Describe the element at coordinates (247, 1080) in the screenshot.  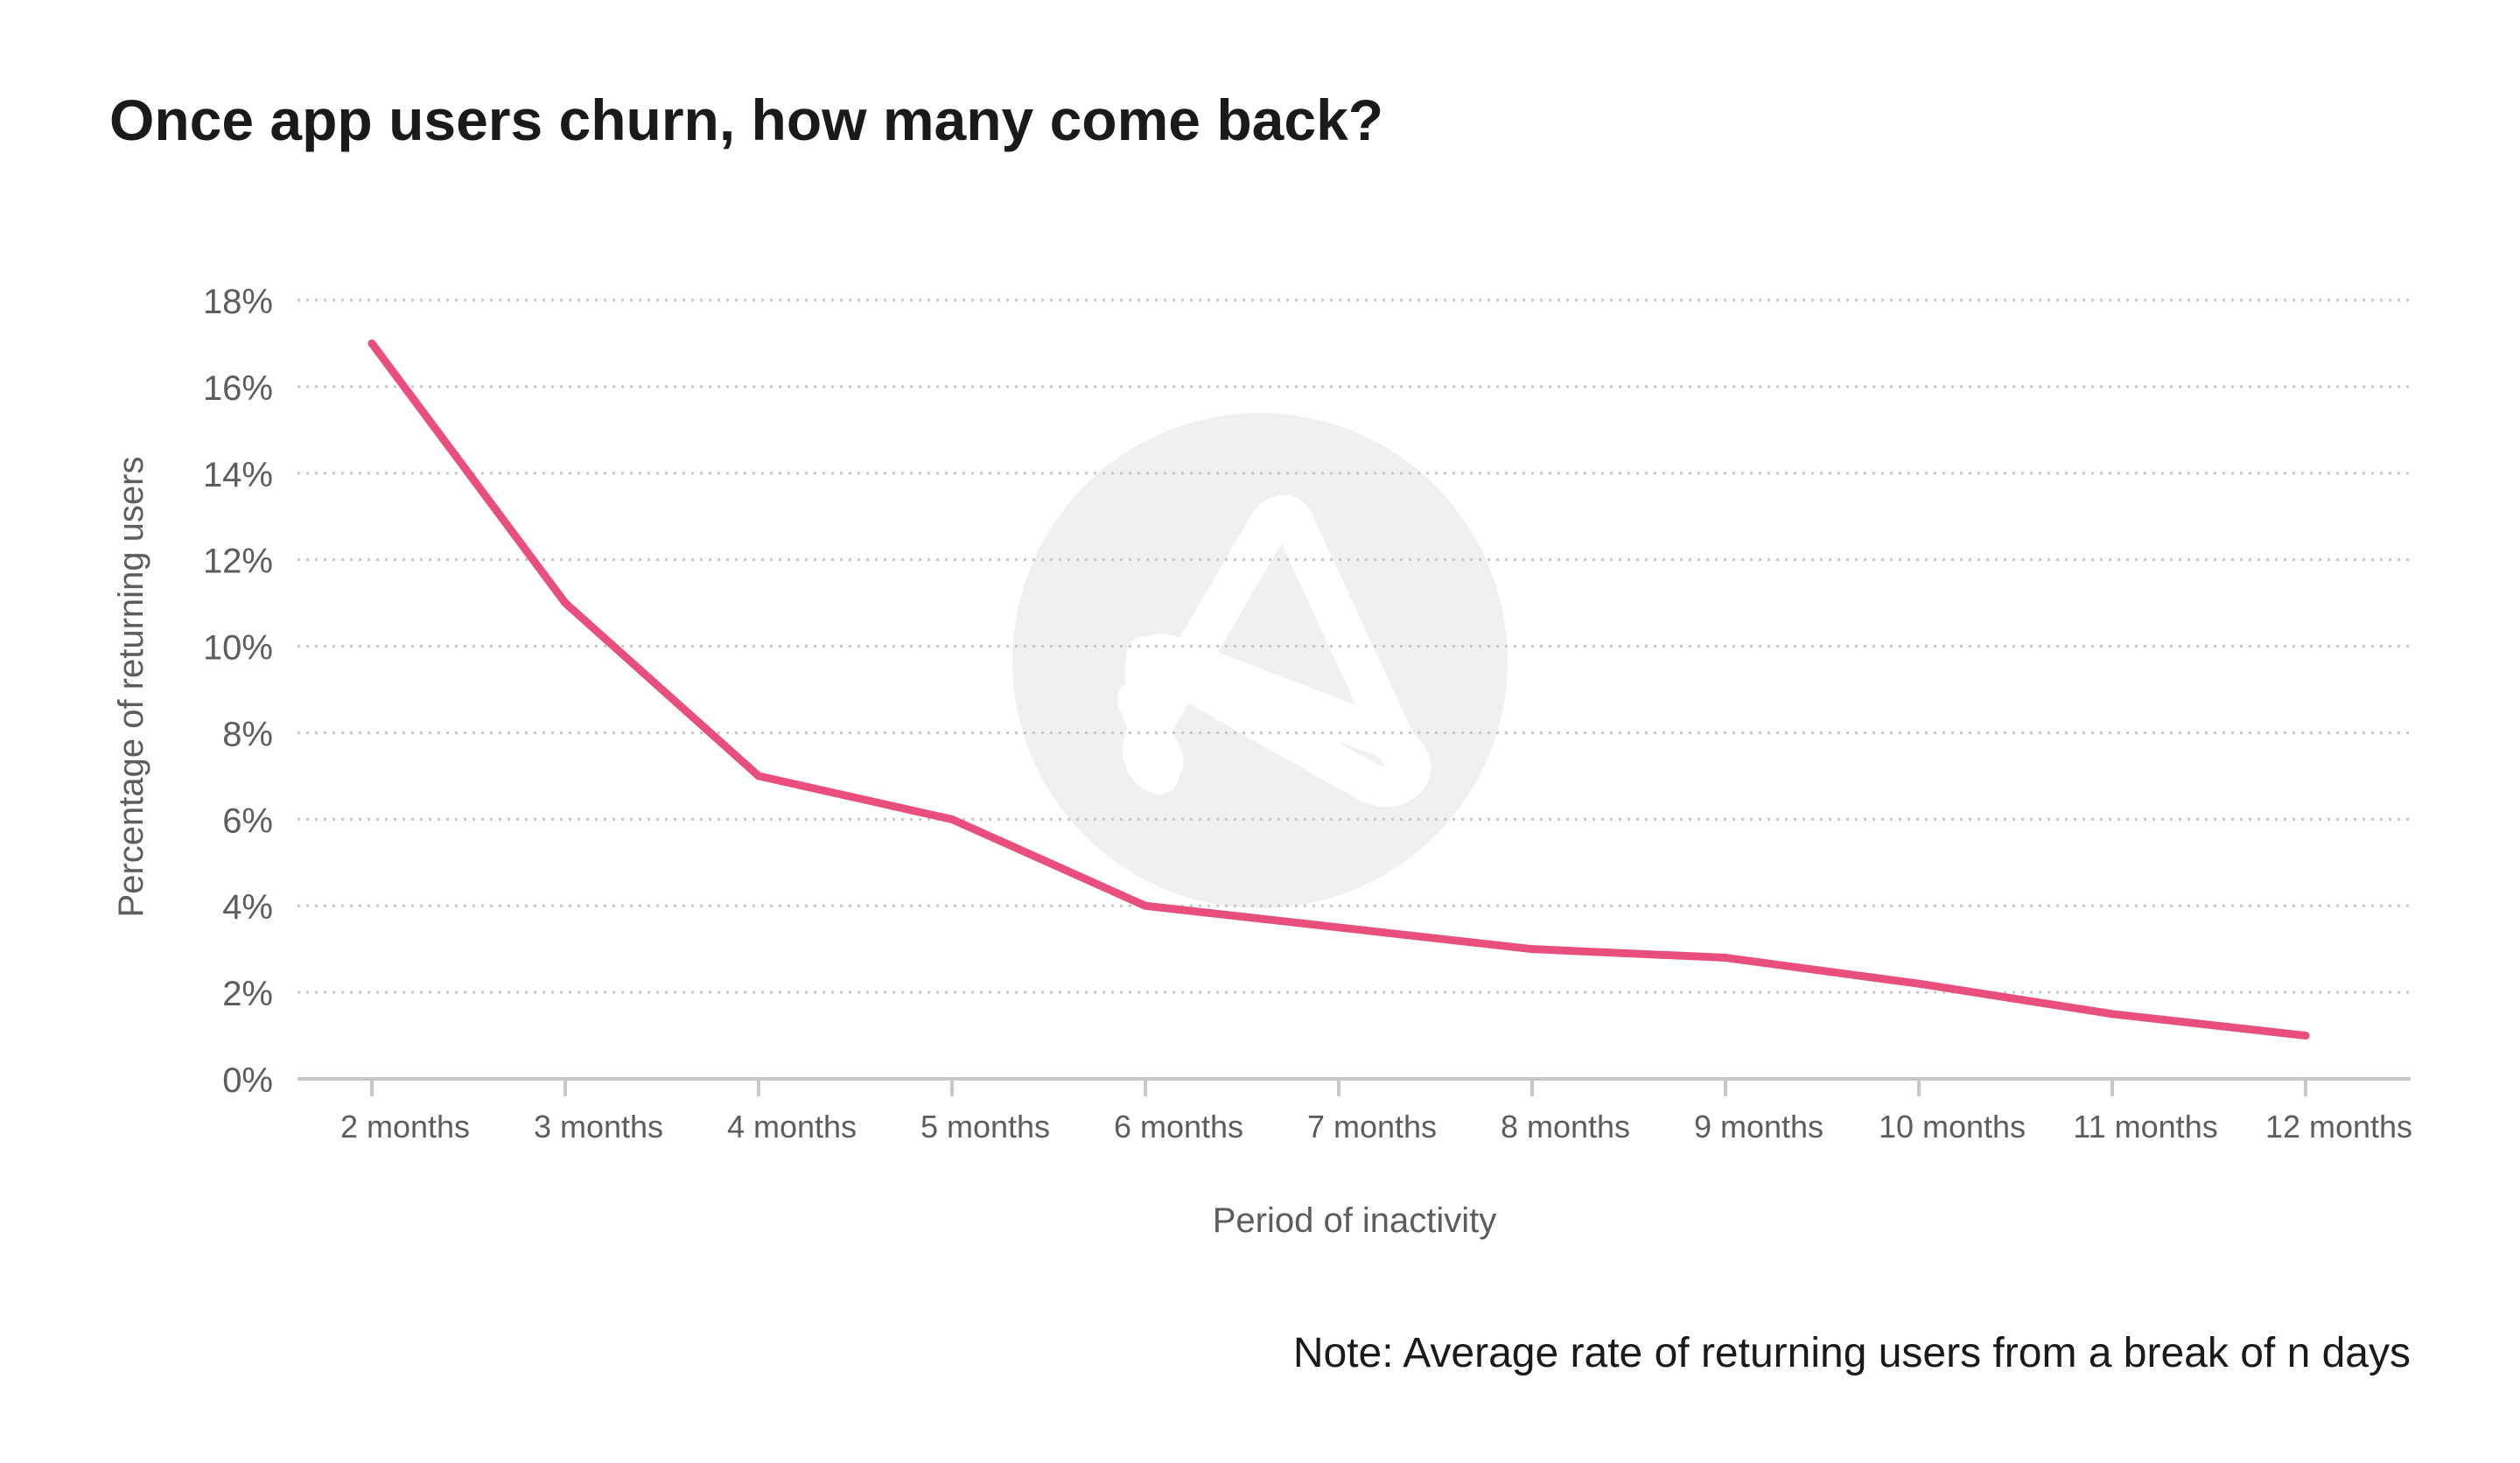
I see `y-tick-label: 0%` at that location.